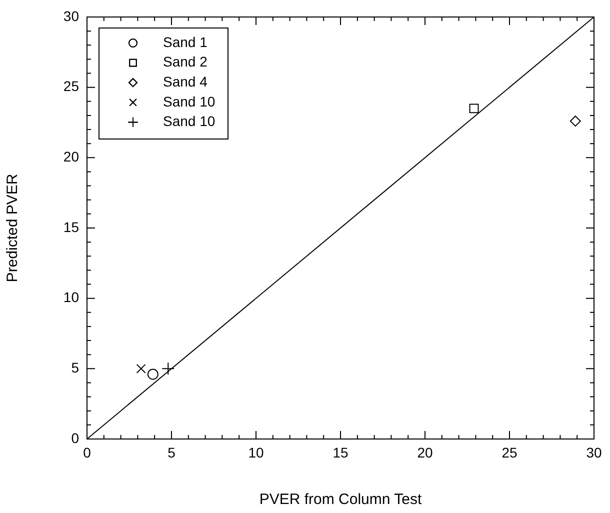 The width and height of the screenshot is (610, 513). I want to click on y-tick-label: 25, so click(71, 86).